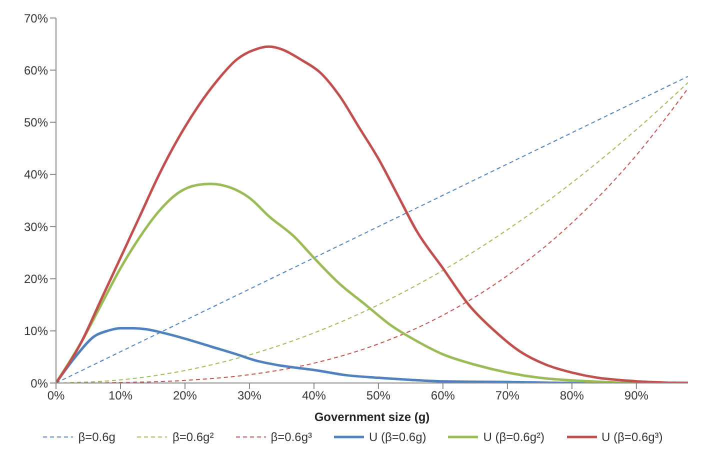  Describe the element at coordinates (97, 437) in the screenshot. I see `legend-label: β=0.6g` at that location.